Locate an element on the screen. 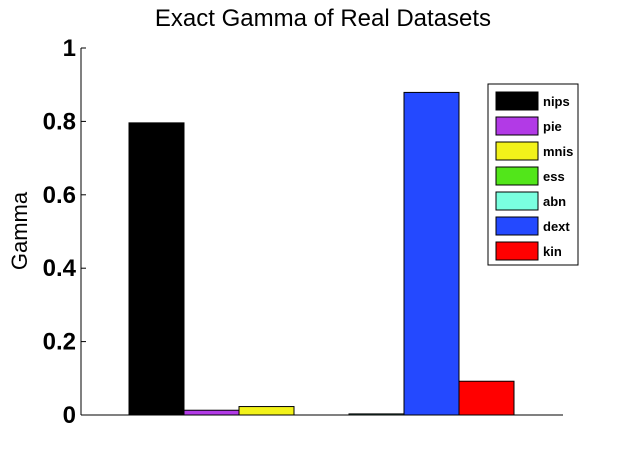  legend-label-nips: nips is located at coordinates (556, 101).